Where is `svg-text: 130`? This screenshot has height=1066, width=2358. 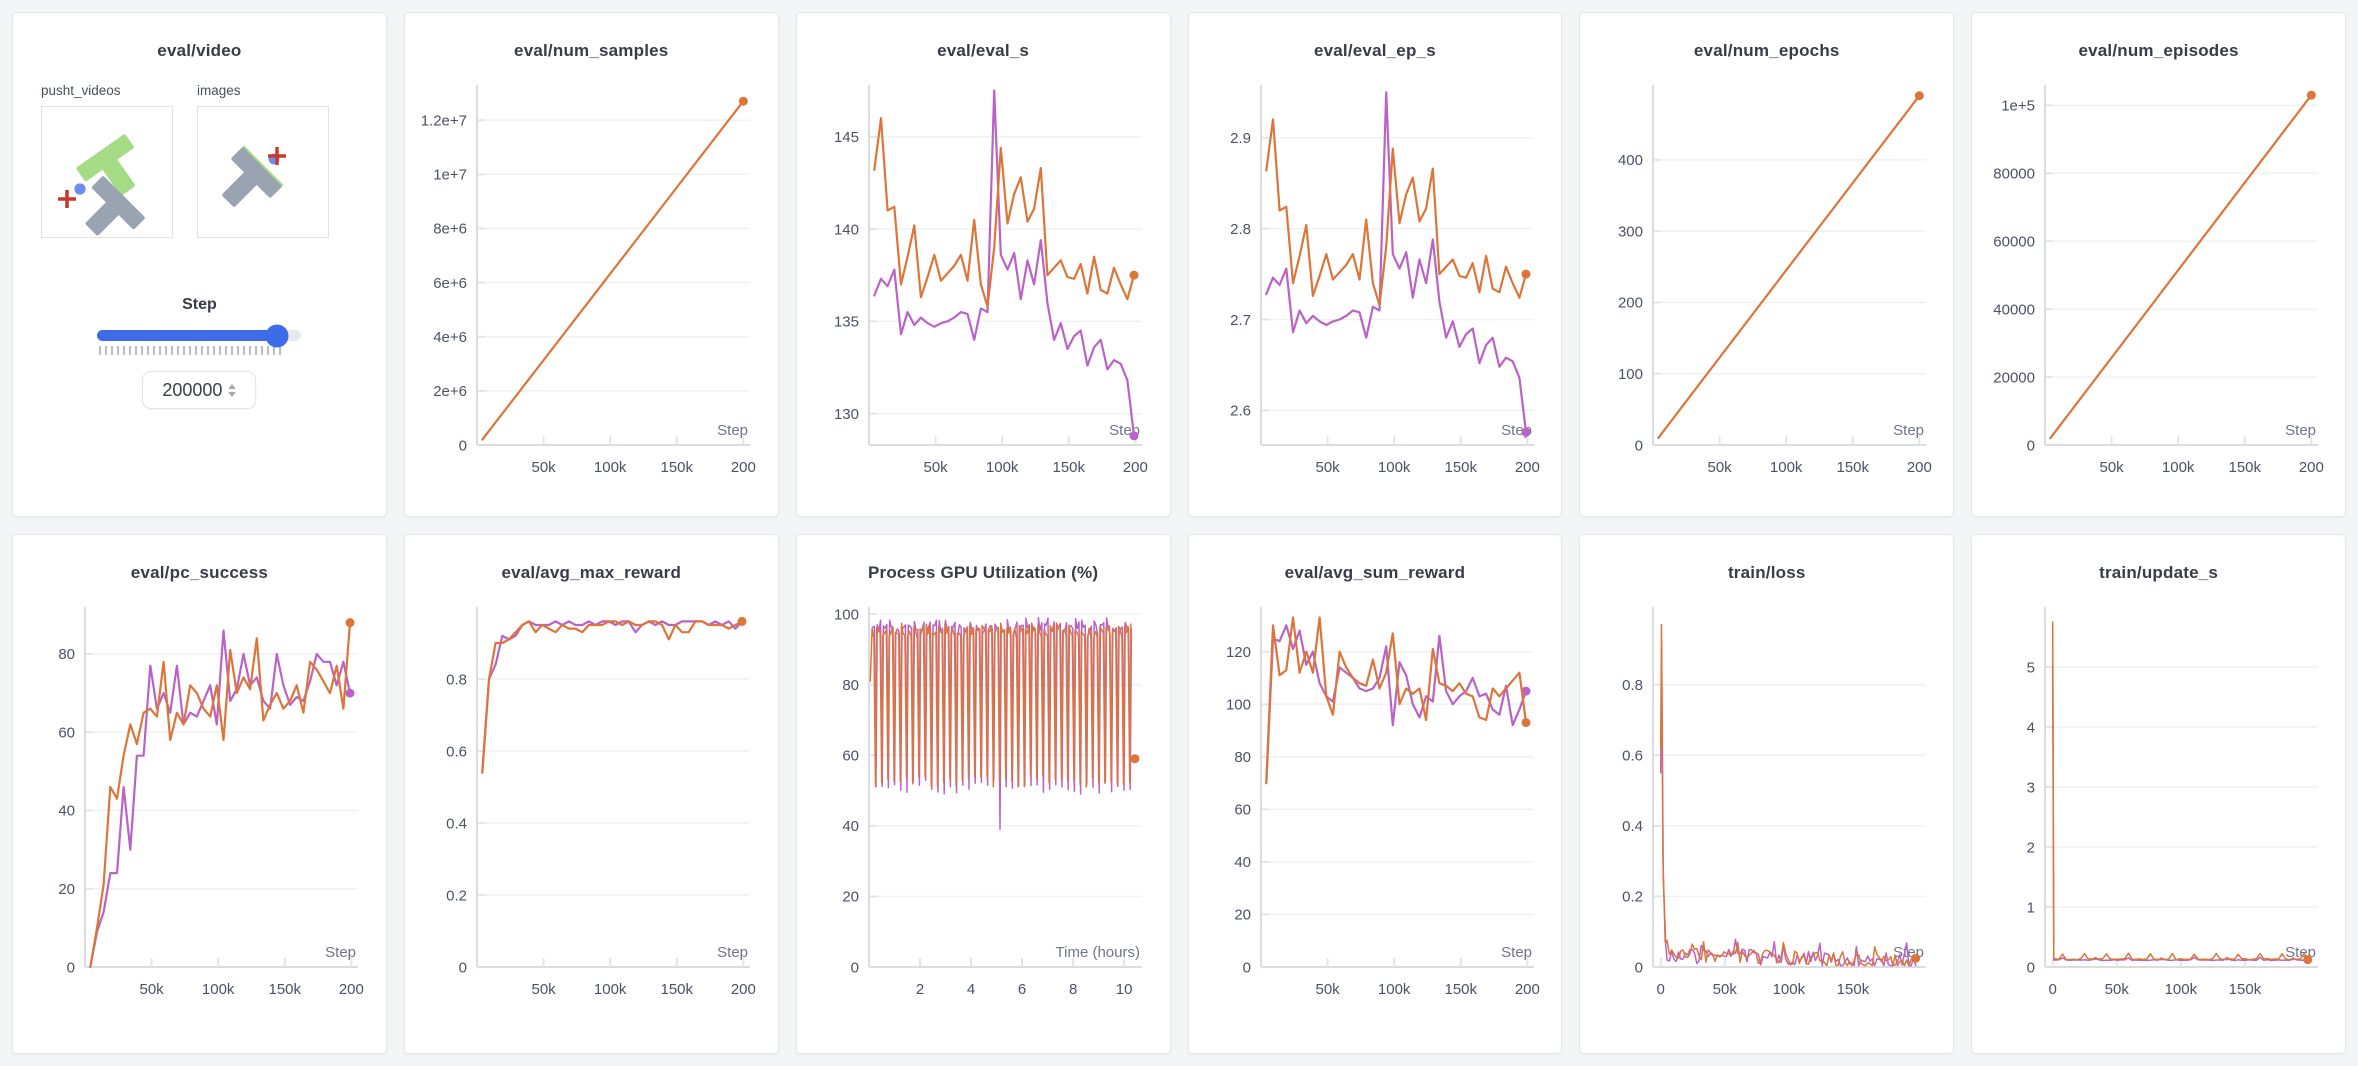
svg-text: 130 is located at coordinates (846, 414).